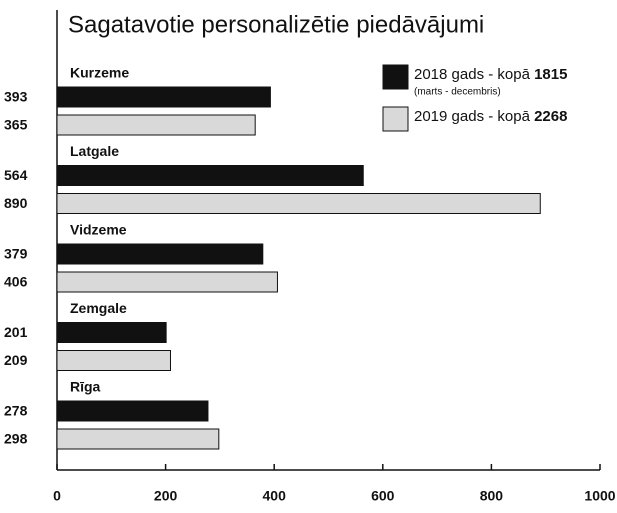 The width and height of the screenshot is (617, 513). Describe the element at coordinates (472, 74) in the screenshot. I see `legend-name: 2018 gads - kopā` at that location.